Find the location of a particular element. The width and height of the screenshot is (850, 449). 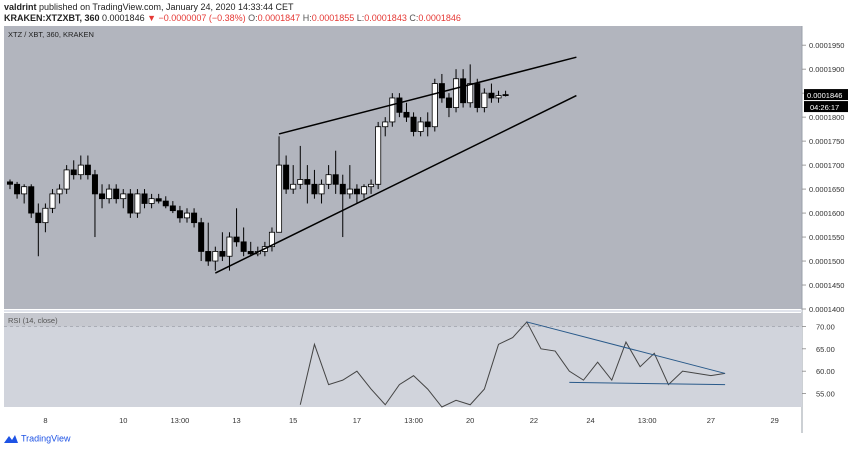

price-change: −0.0000007 (−0.38%) is located at coordinates (202, 18).